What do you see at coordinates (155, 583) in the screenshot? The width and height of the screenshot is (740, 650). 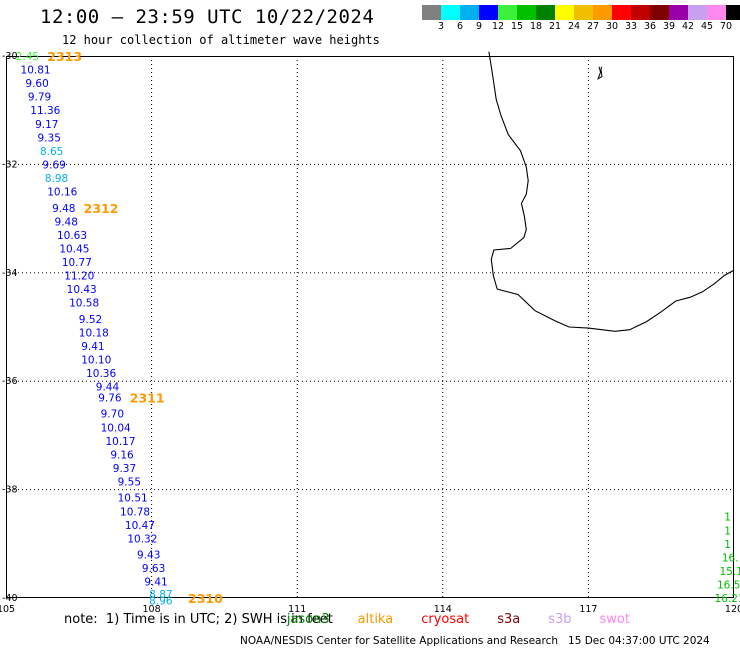 I see `wave-height-label: 9.41` at bounding box center [155, 583].